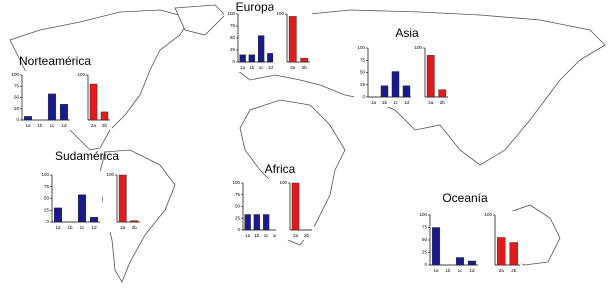  What do you see at coordinates (87, 156) in the screenshot?
I see `region-title: Sudamérica` at bounding box center [87, 156].